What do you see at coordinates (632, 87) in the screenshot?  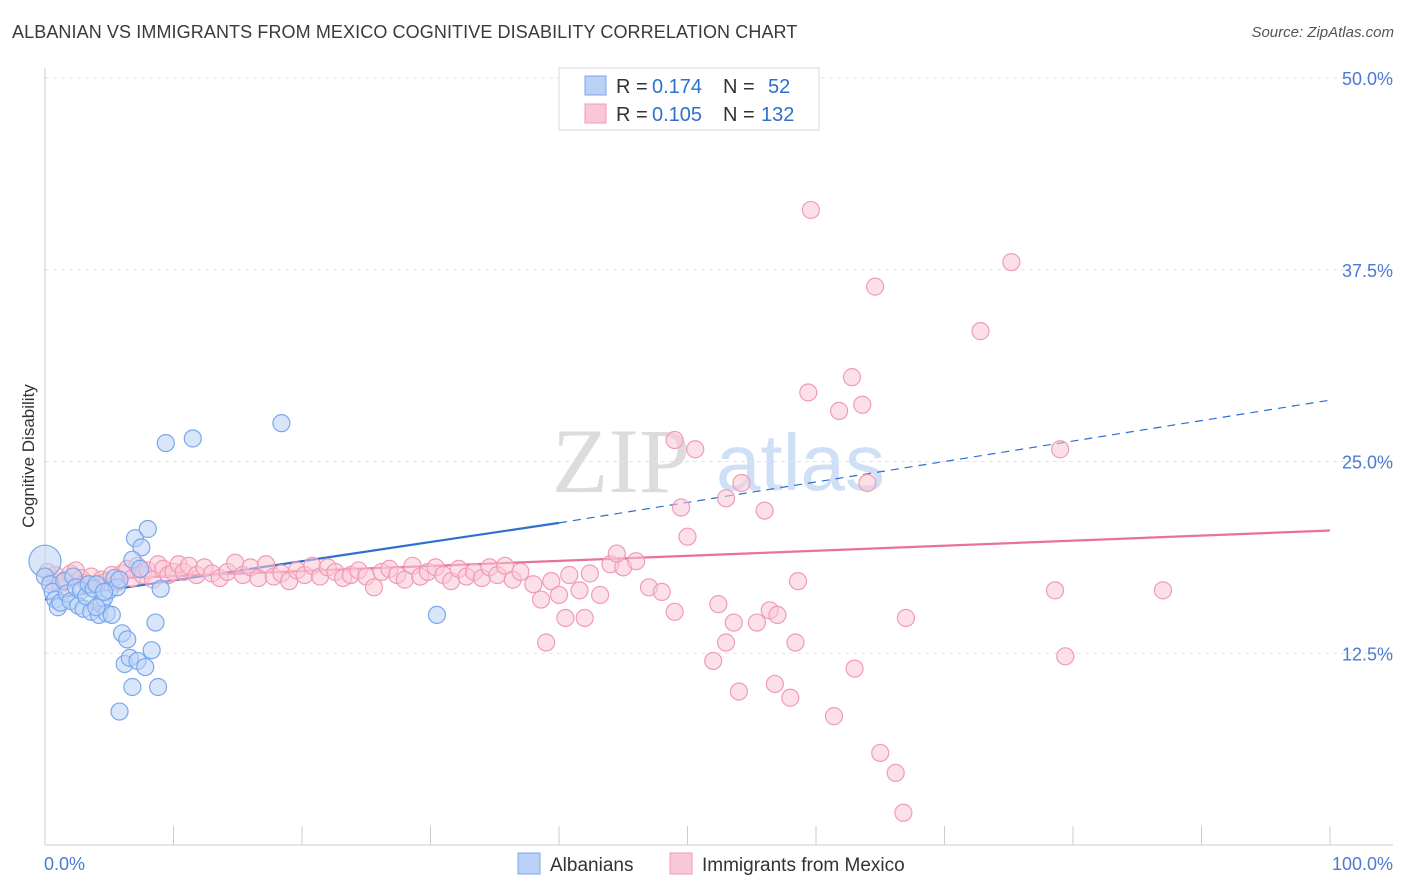 I see `legend-r-label-0: R =` at bounding box center [632, 87].